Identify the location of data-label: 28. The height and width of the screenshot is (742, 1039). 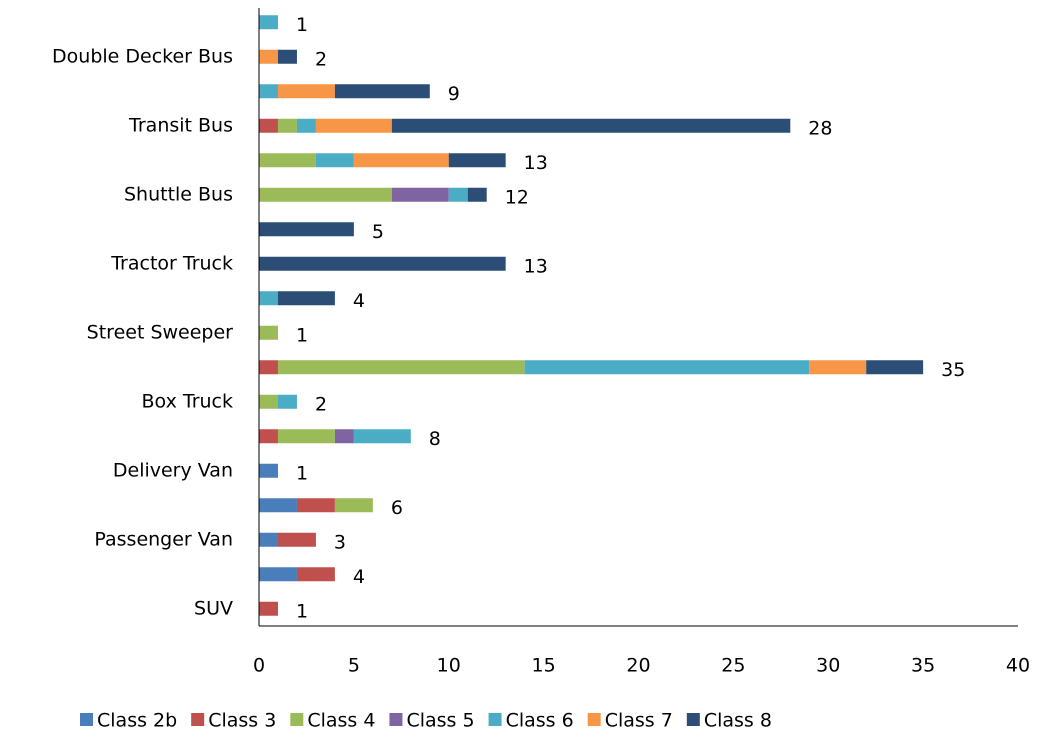
(820, 128).